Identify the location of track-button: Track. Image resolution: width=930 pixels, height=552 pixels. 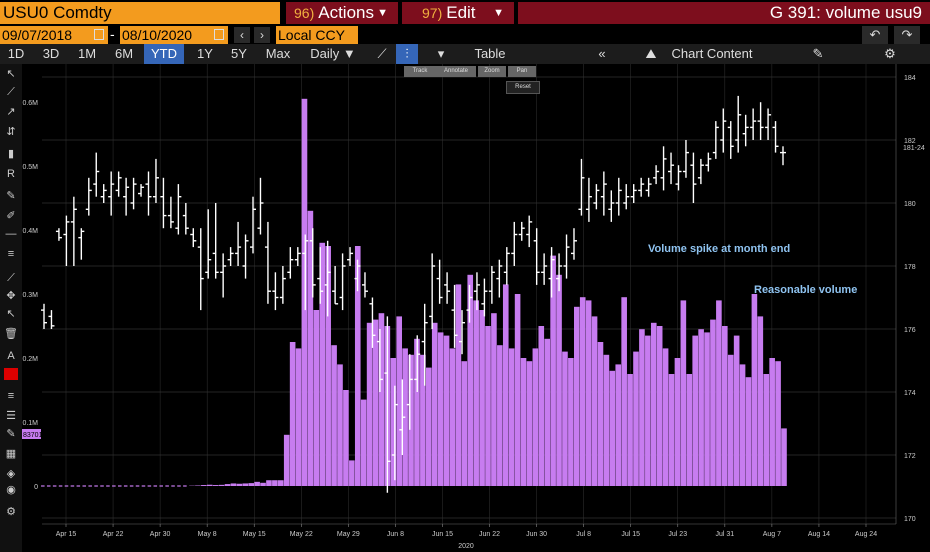
(420, 71).